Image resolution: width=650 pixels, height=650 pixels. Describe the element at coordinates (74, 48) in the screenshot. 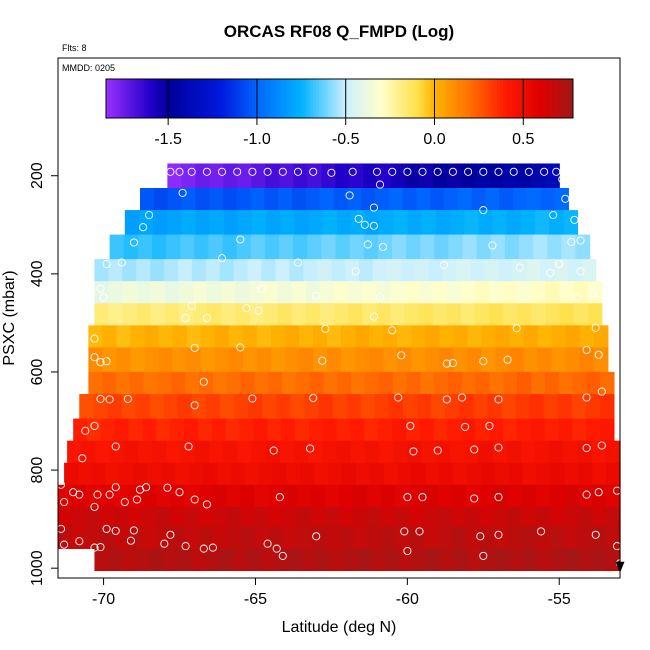

I see `flights-count-label: Flts: 8` at that location.